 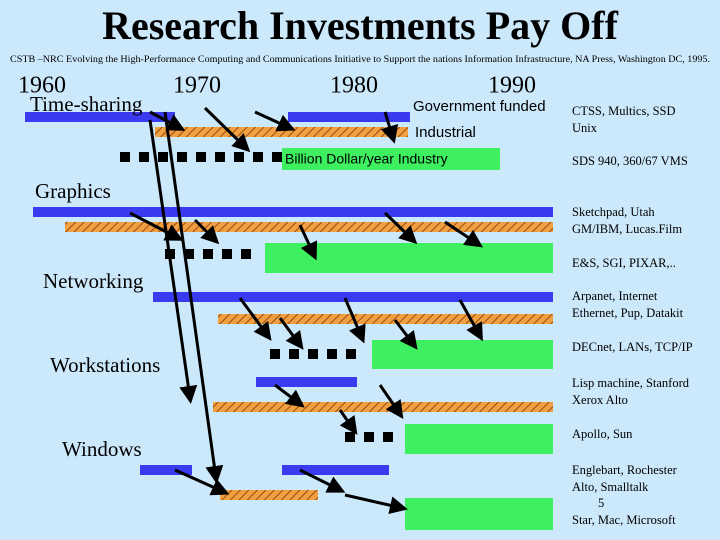 What do you see at coordinates (360, 25) in the screenshot?
I see `title: Research Investments Pay Off` at bounding box center [360, 25].